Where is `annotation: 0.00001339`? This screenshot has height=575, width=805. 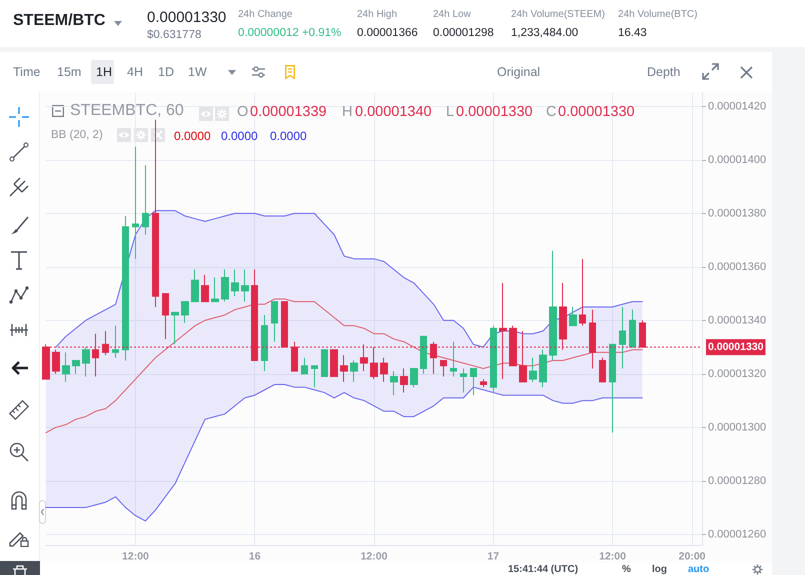 annotation: 0.00001339 is located at coordinates (288, 112).